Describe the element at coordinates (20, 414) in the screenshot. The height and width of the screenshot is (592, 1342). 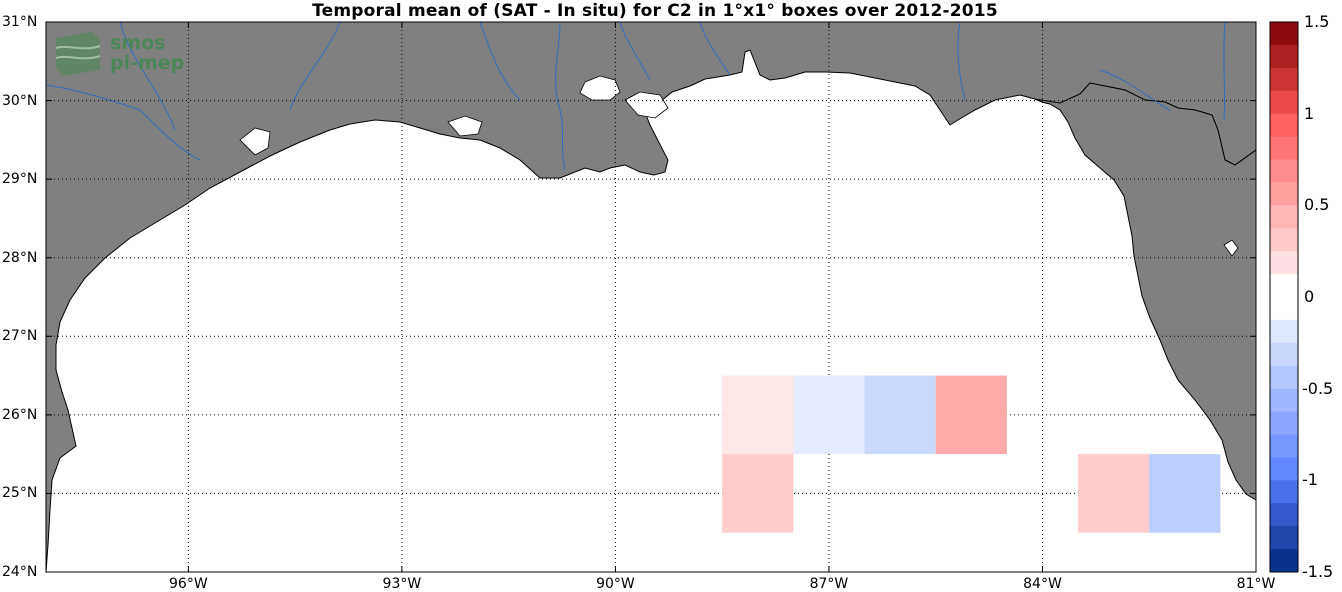
I see `lat-label: 26°N` at that location.